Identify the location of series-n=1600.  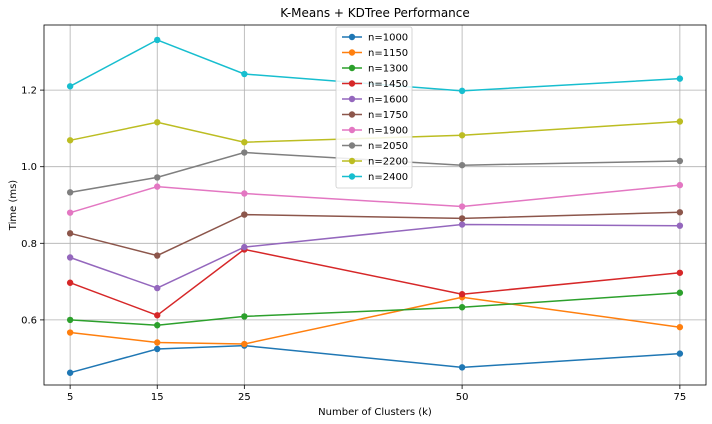
(375, 256).